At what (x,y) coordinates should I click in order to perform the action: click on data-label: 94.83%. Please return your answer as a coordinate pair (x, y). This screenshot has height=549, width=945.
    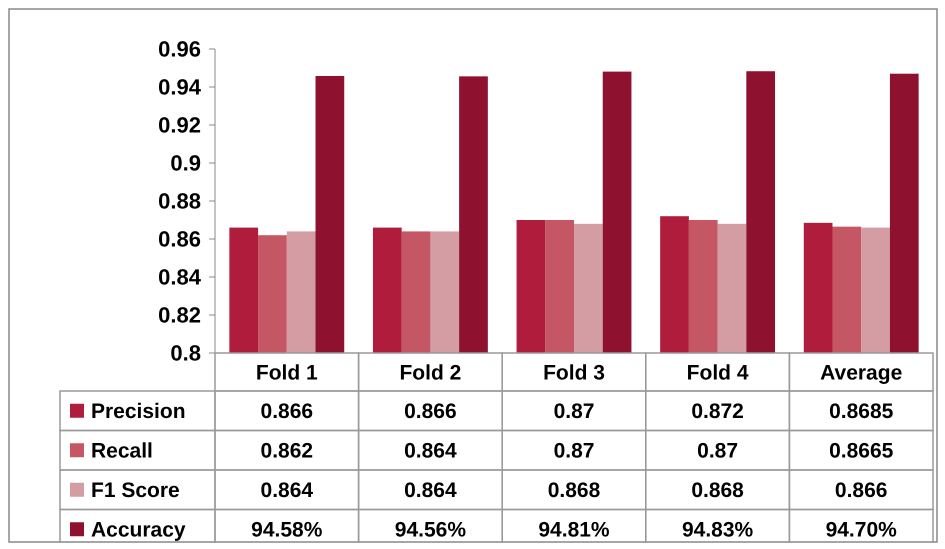
    Looking at the image, I should click on (718, 530).